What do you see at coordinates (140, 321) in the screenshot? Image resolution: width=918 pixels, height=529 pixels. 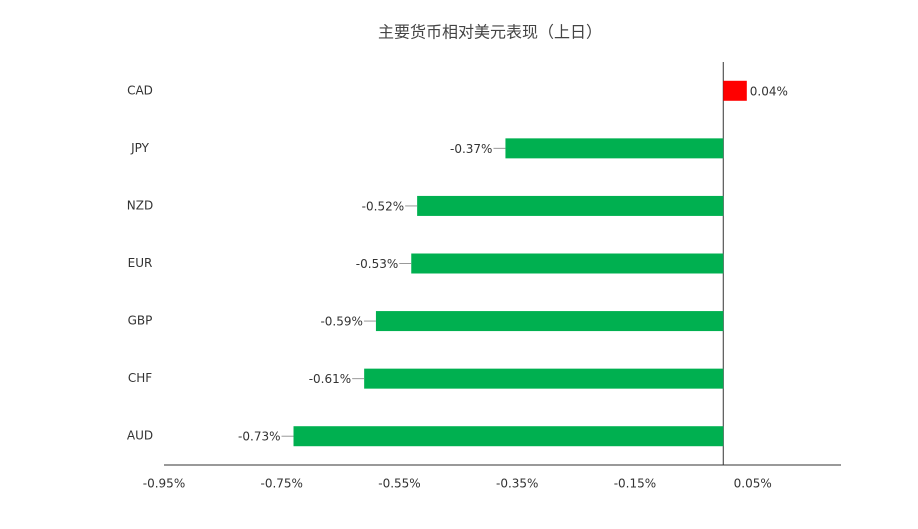 I see `y-tick-label: GBP` at bounding box center [140, 321].